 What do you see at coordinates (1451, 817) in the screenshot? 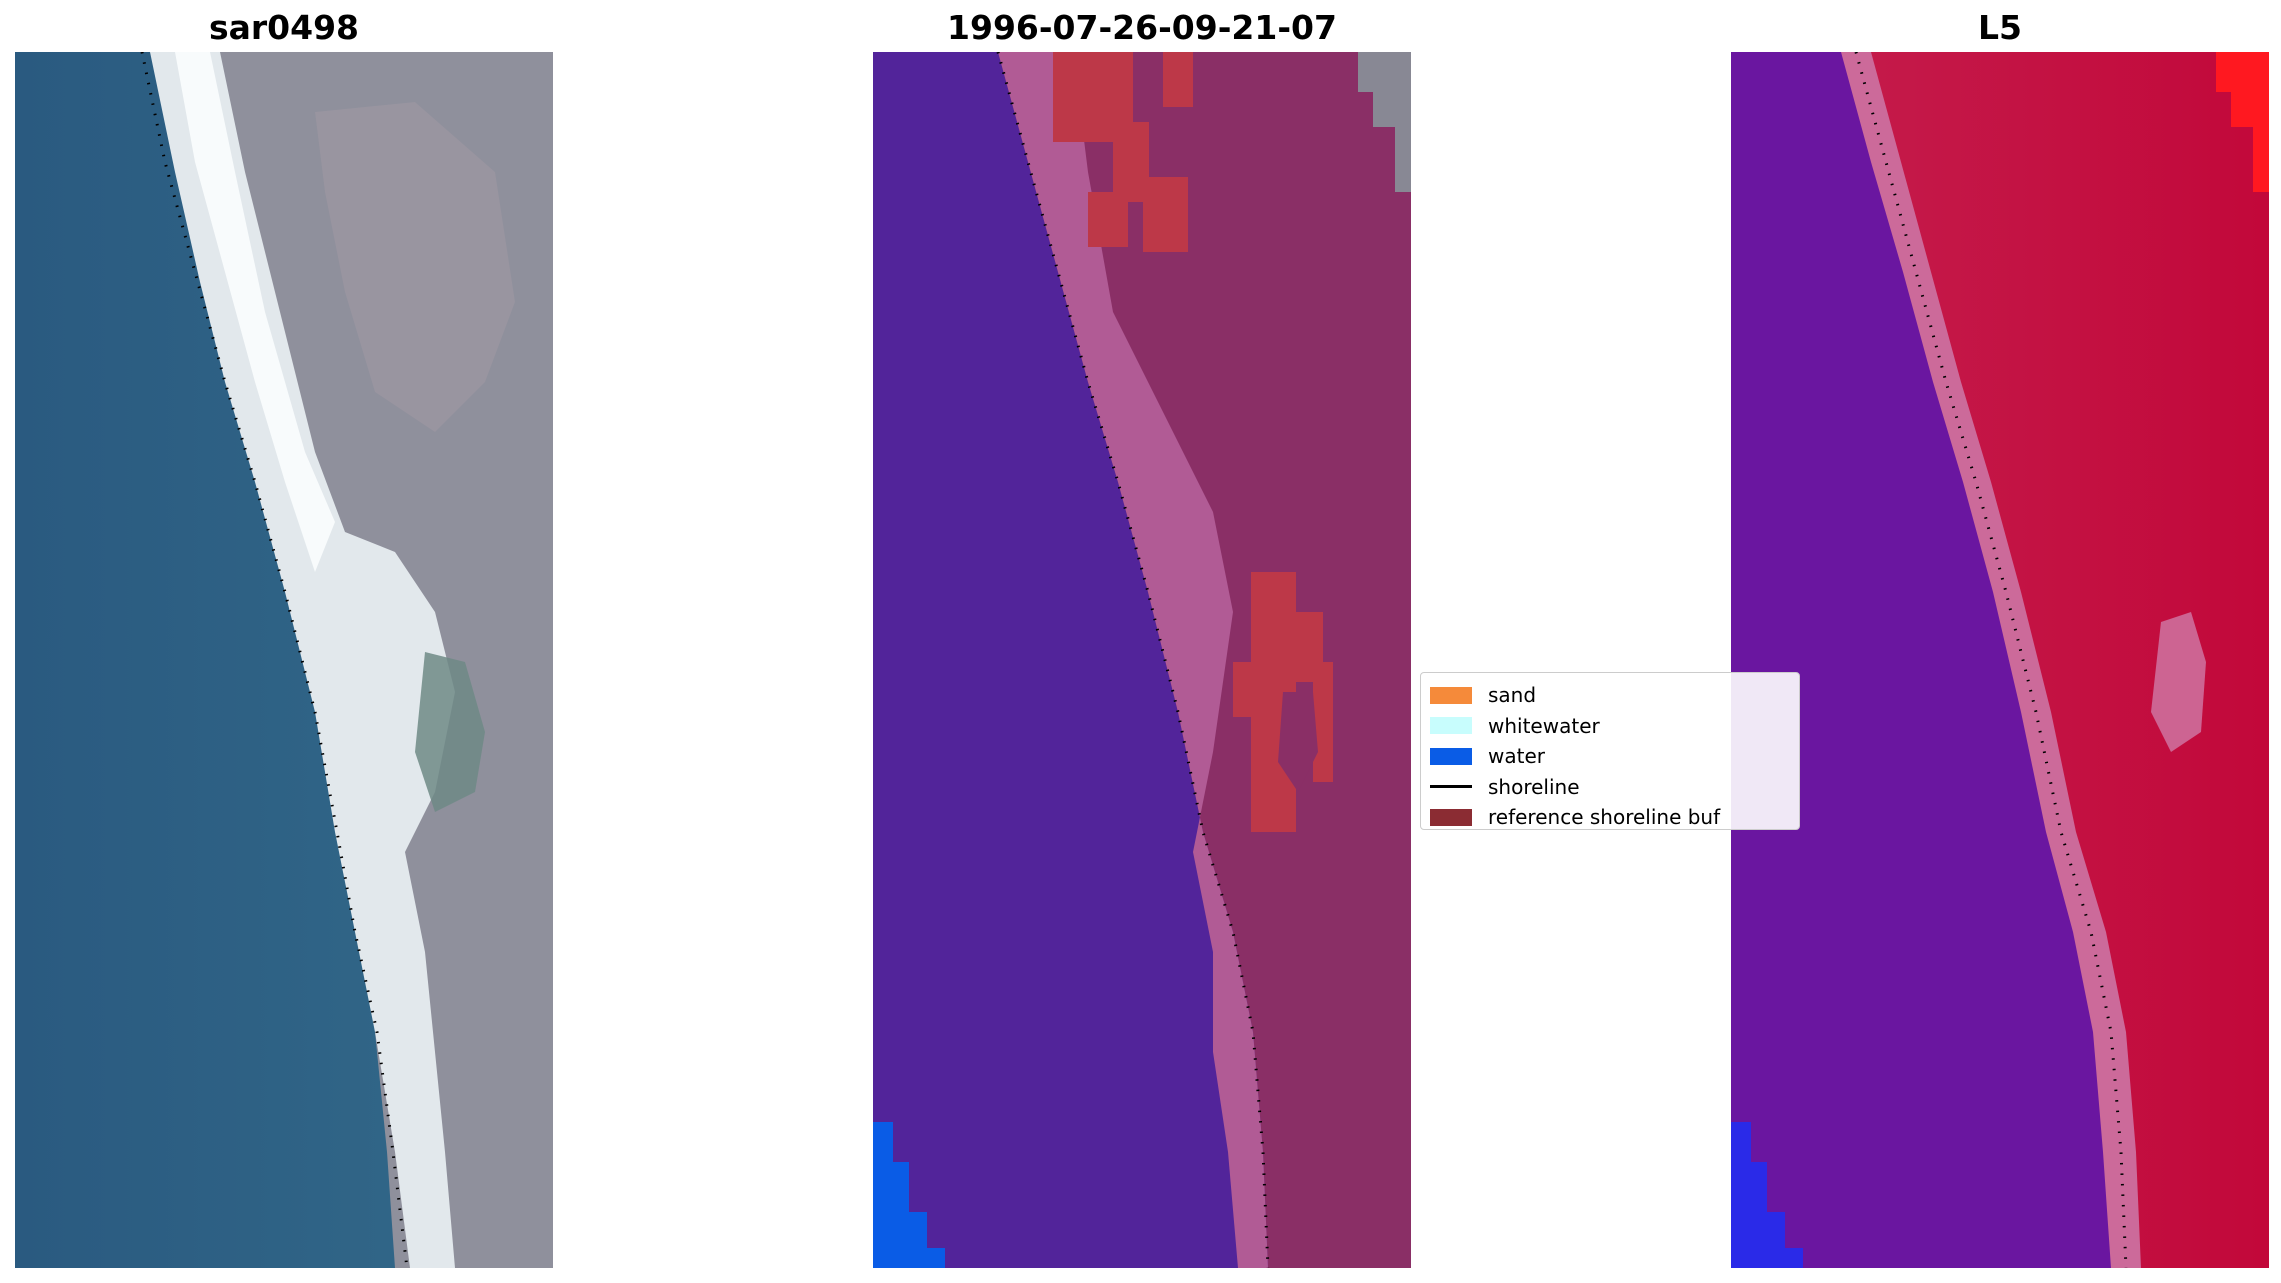
I see `legend-swatch-reference-buffer` at bounding box center [1451, 817].